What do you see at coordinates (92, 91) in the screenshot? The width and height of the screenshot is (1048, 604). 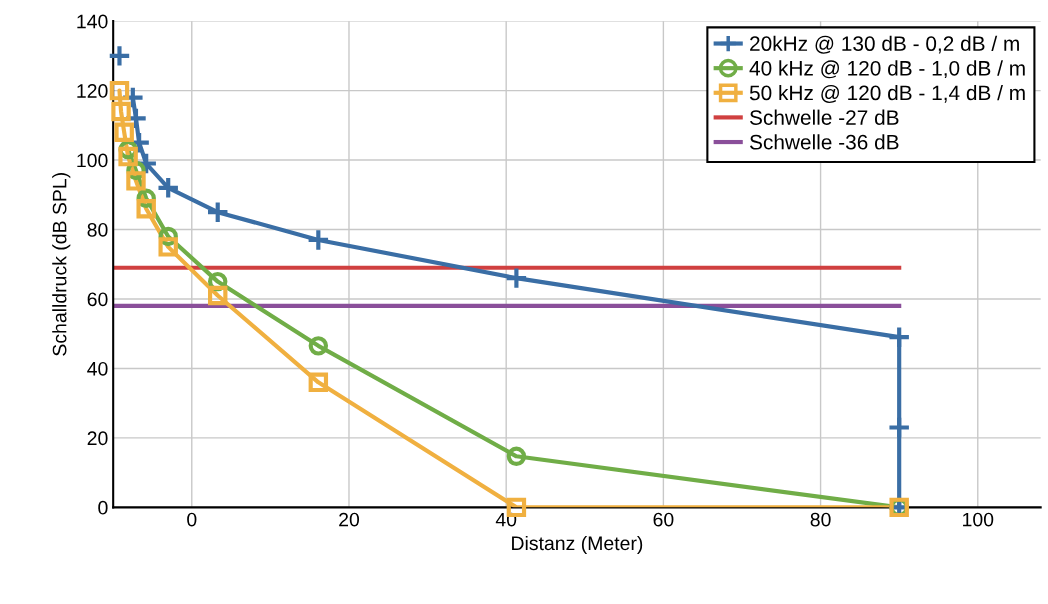 I see `y-tick-label: 120` at bounding box center [92, 91].